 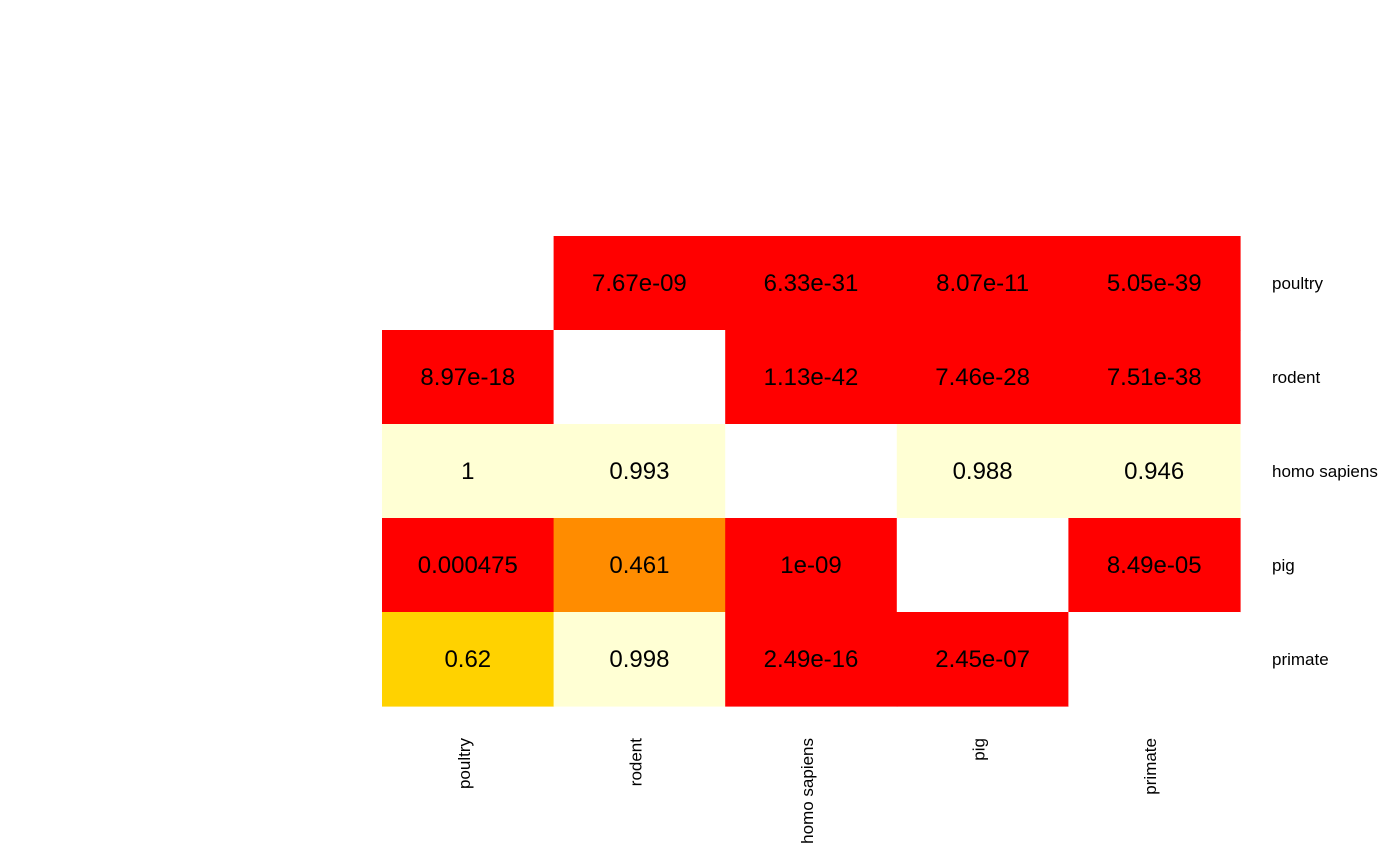 I want to click on cell-value-label: 0.62, so click(x=467, y=659).